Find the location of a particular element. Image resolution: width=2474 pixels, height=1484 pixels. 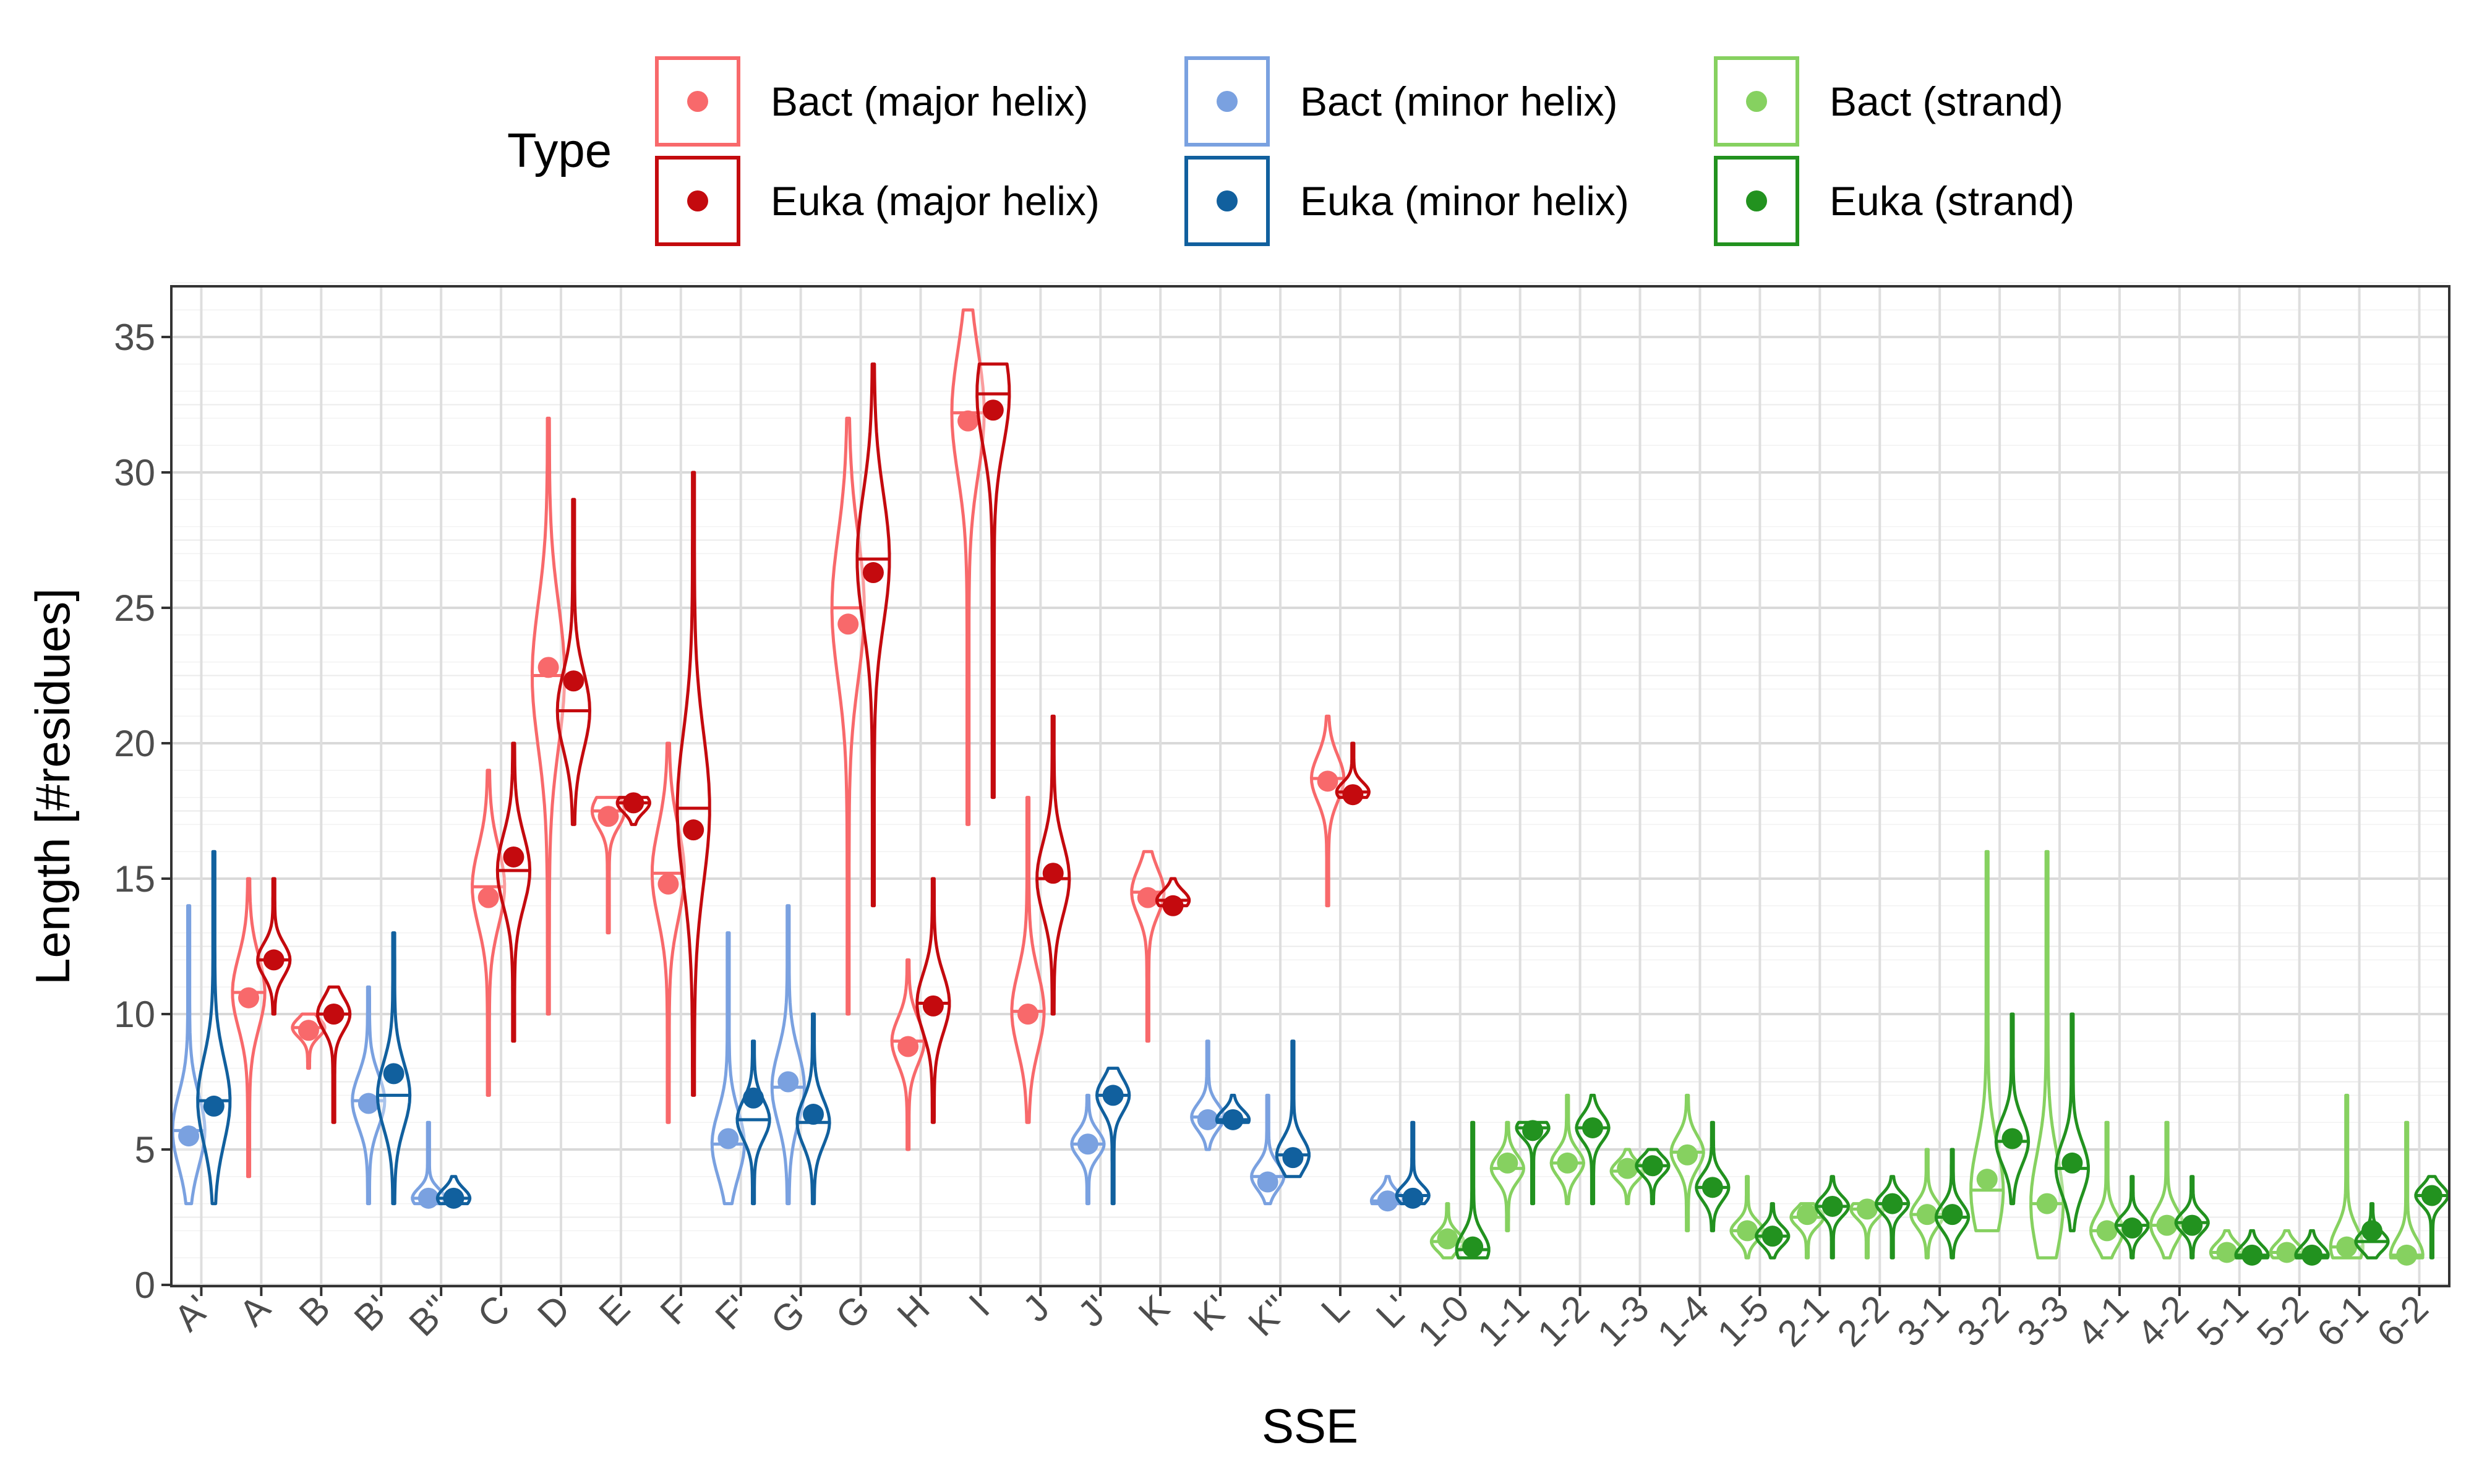

legend-label: Bact (major helix) is located at coordinates (929, 101).